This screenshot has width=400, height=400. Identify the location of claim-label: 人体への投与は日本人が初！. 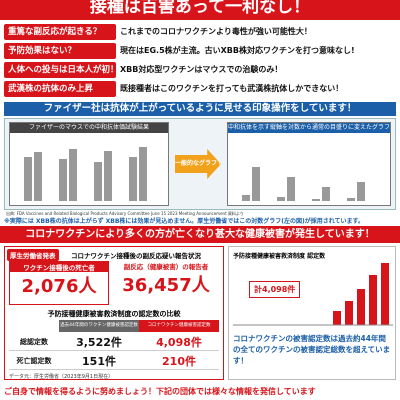
(60, 70).